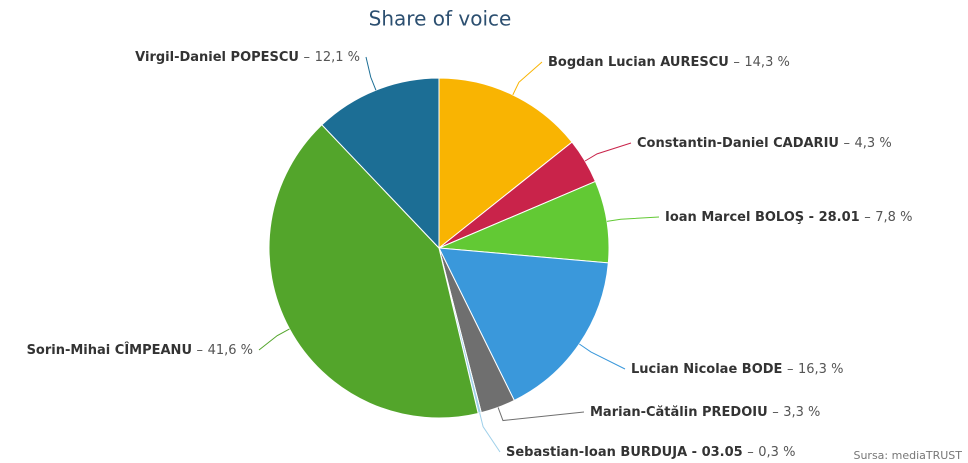  What do you see at coordinates (762, 217) in the screenshot?
I see `label-name: Ioan Marcel BOLOŞ - 28.01` at bounding box center [762, 217].